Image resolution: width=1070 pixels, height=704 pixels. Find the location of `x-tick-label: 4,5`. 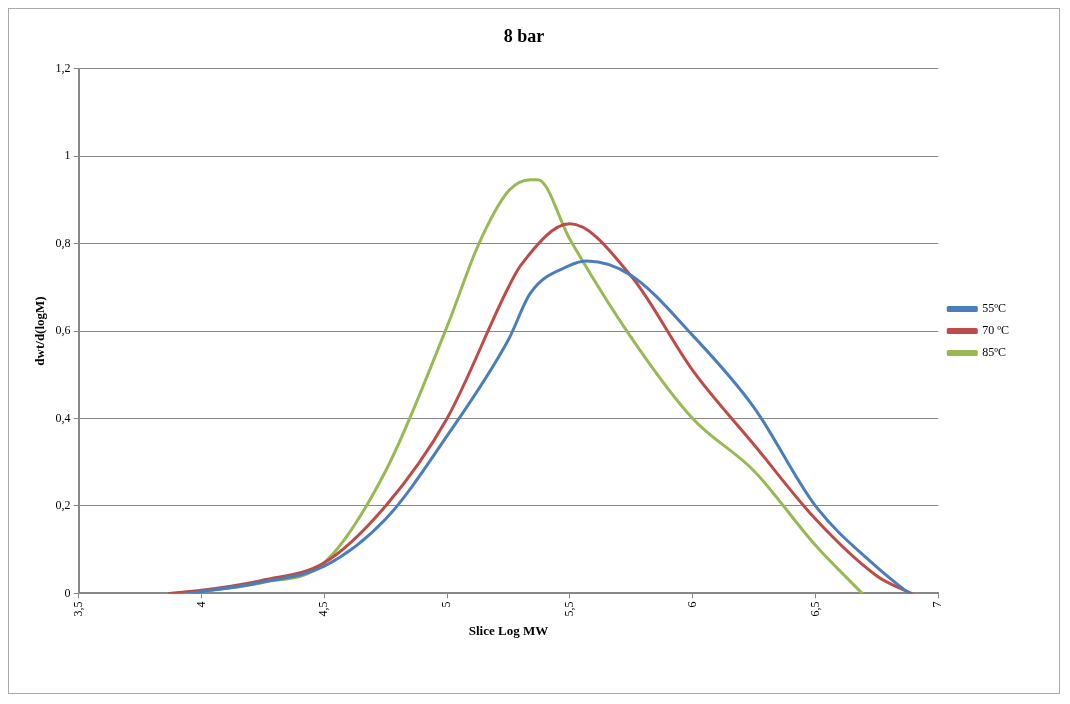

x-tick-label: 4,5 is located at coordinates (323, 609).